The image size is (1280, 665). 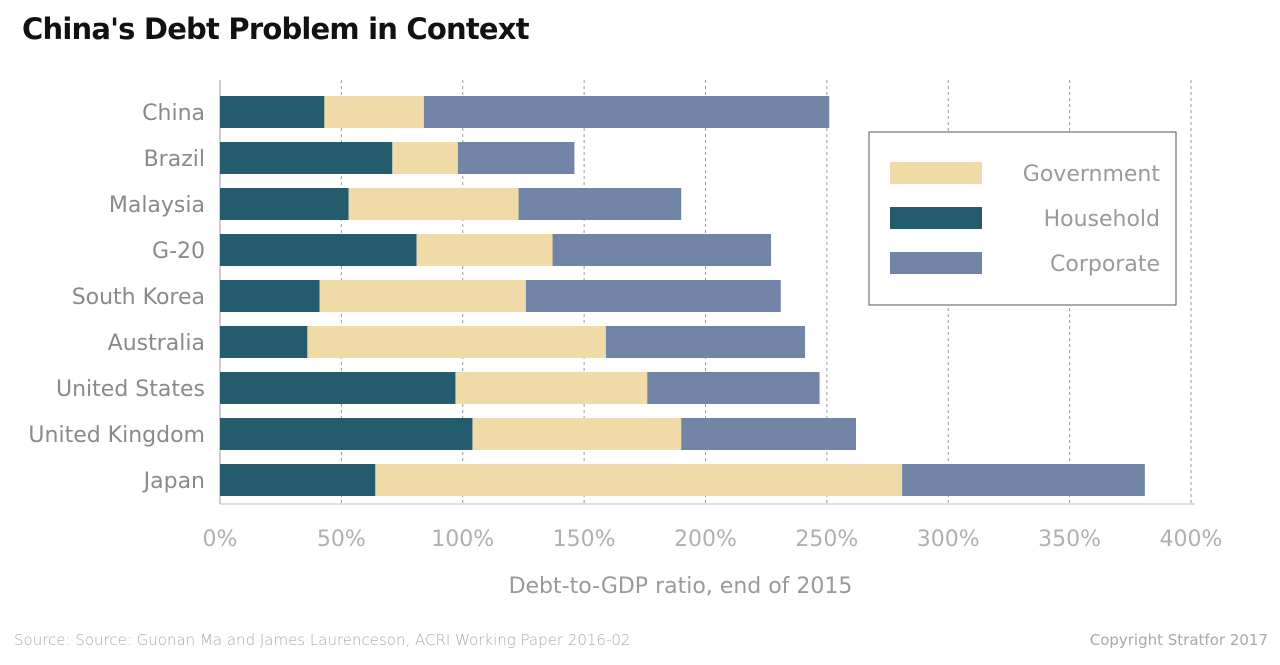 What do you see at coordinates (116, 435) in the screenshot?
I see `category-label: United Kingdom` at bounding box center [116, 435].